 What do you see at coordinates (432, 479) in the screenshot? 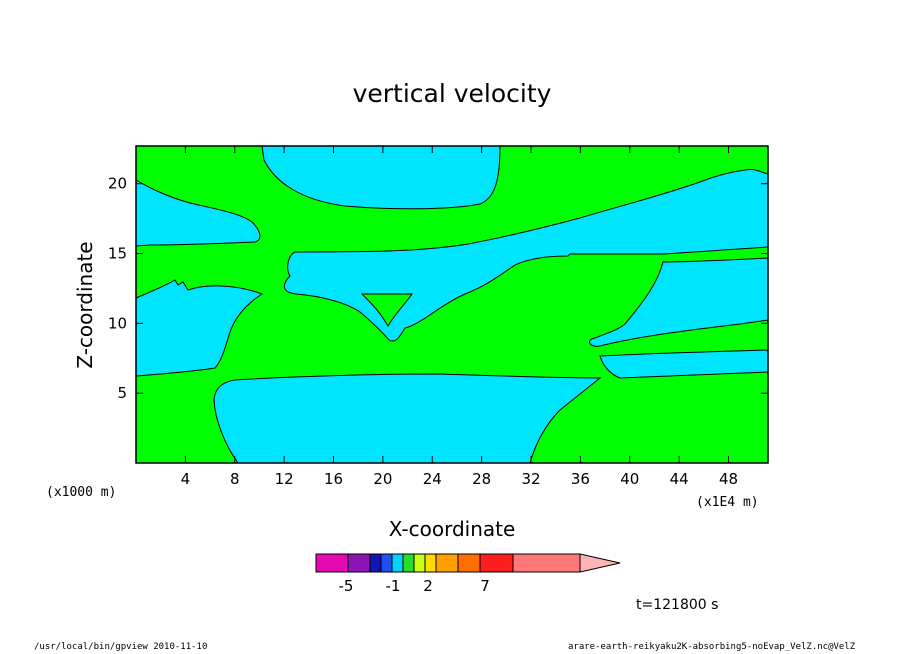
I see `x-tick-label: 24` at bounding box center [432, 479].